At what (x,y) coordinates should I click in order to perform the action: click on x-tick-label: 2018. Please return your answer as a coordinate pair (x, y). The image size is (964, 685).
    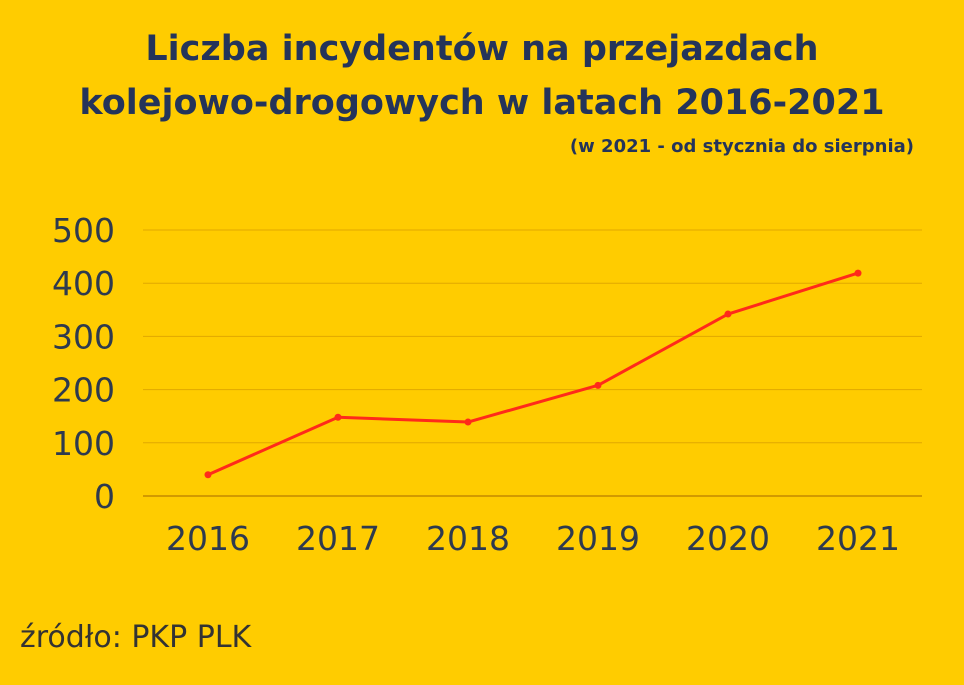
    Looking at the image, I should click on (468, 538).